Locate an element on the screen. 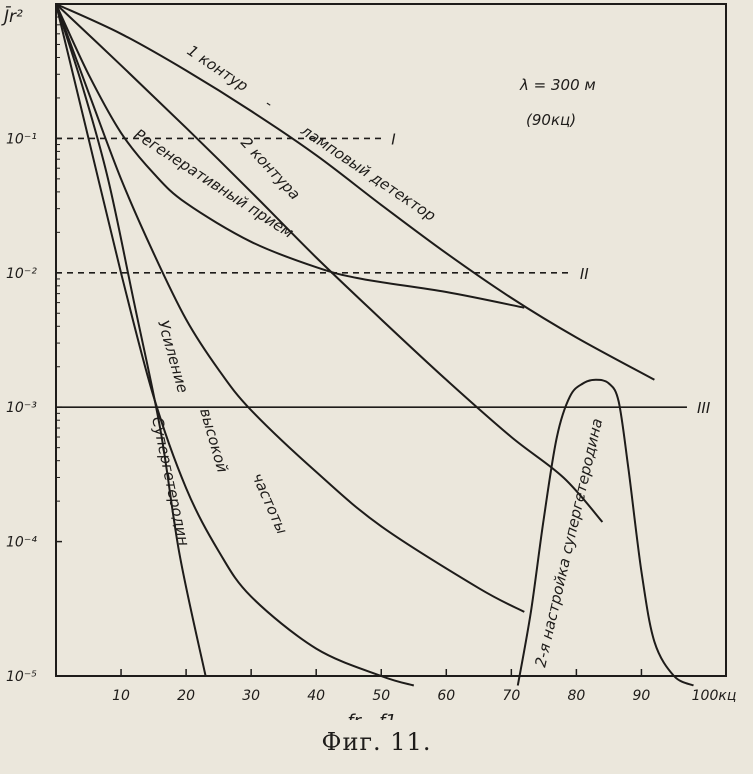  curve-label-1-contour: 1 контур is located at coordinates (218, 68).